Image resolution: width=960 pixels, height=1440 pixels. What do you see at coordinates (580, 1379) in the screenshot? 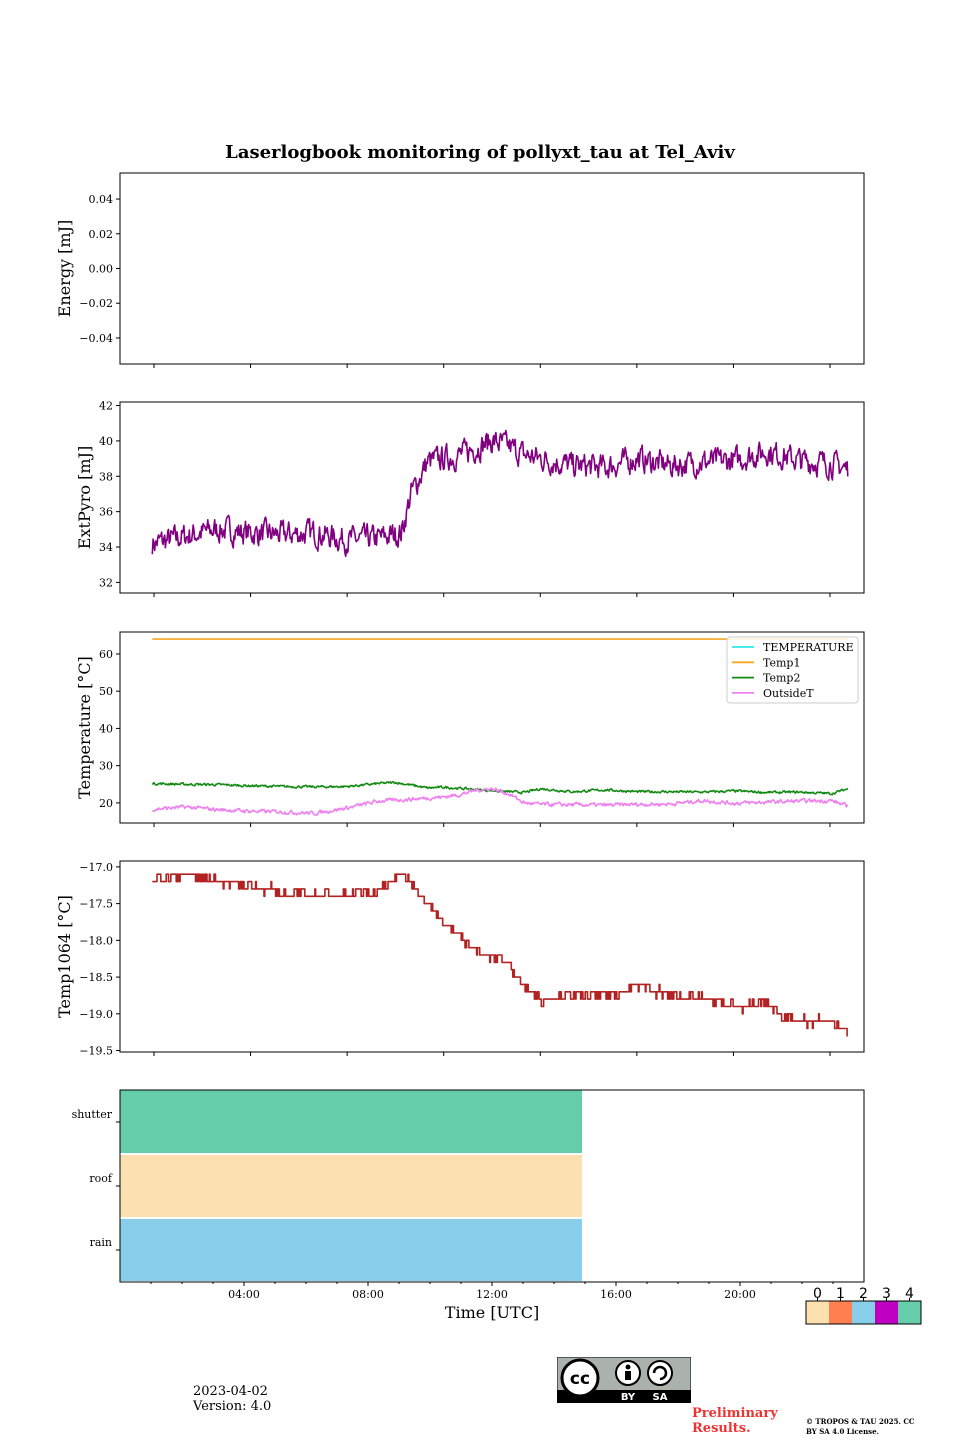
I see `svg-text: cc` at bounding box center [580, 1379].